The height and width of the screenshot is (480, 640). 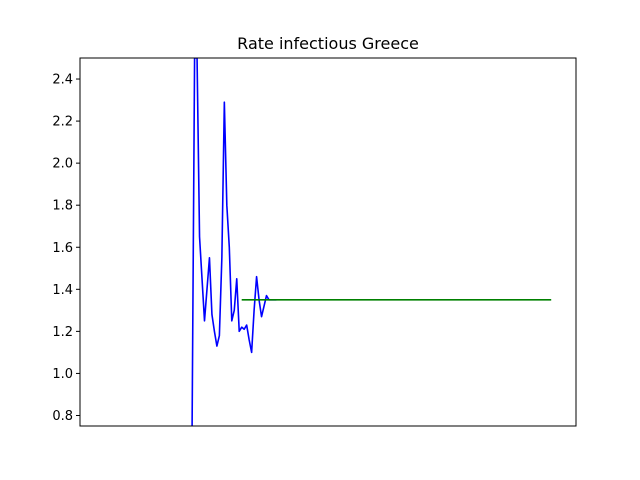 What do you see at coordinates (328, 43) in the screenshot?
I see `chart-title: Rate infectious Greece` at bounding box center [328, 43].